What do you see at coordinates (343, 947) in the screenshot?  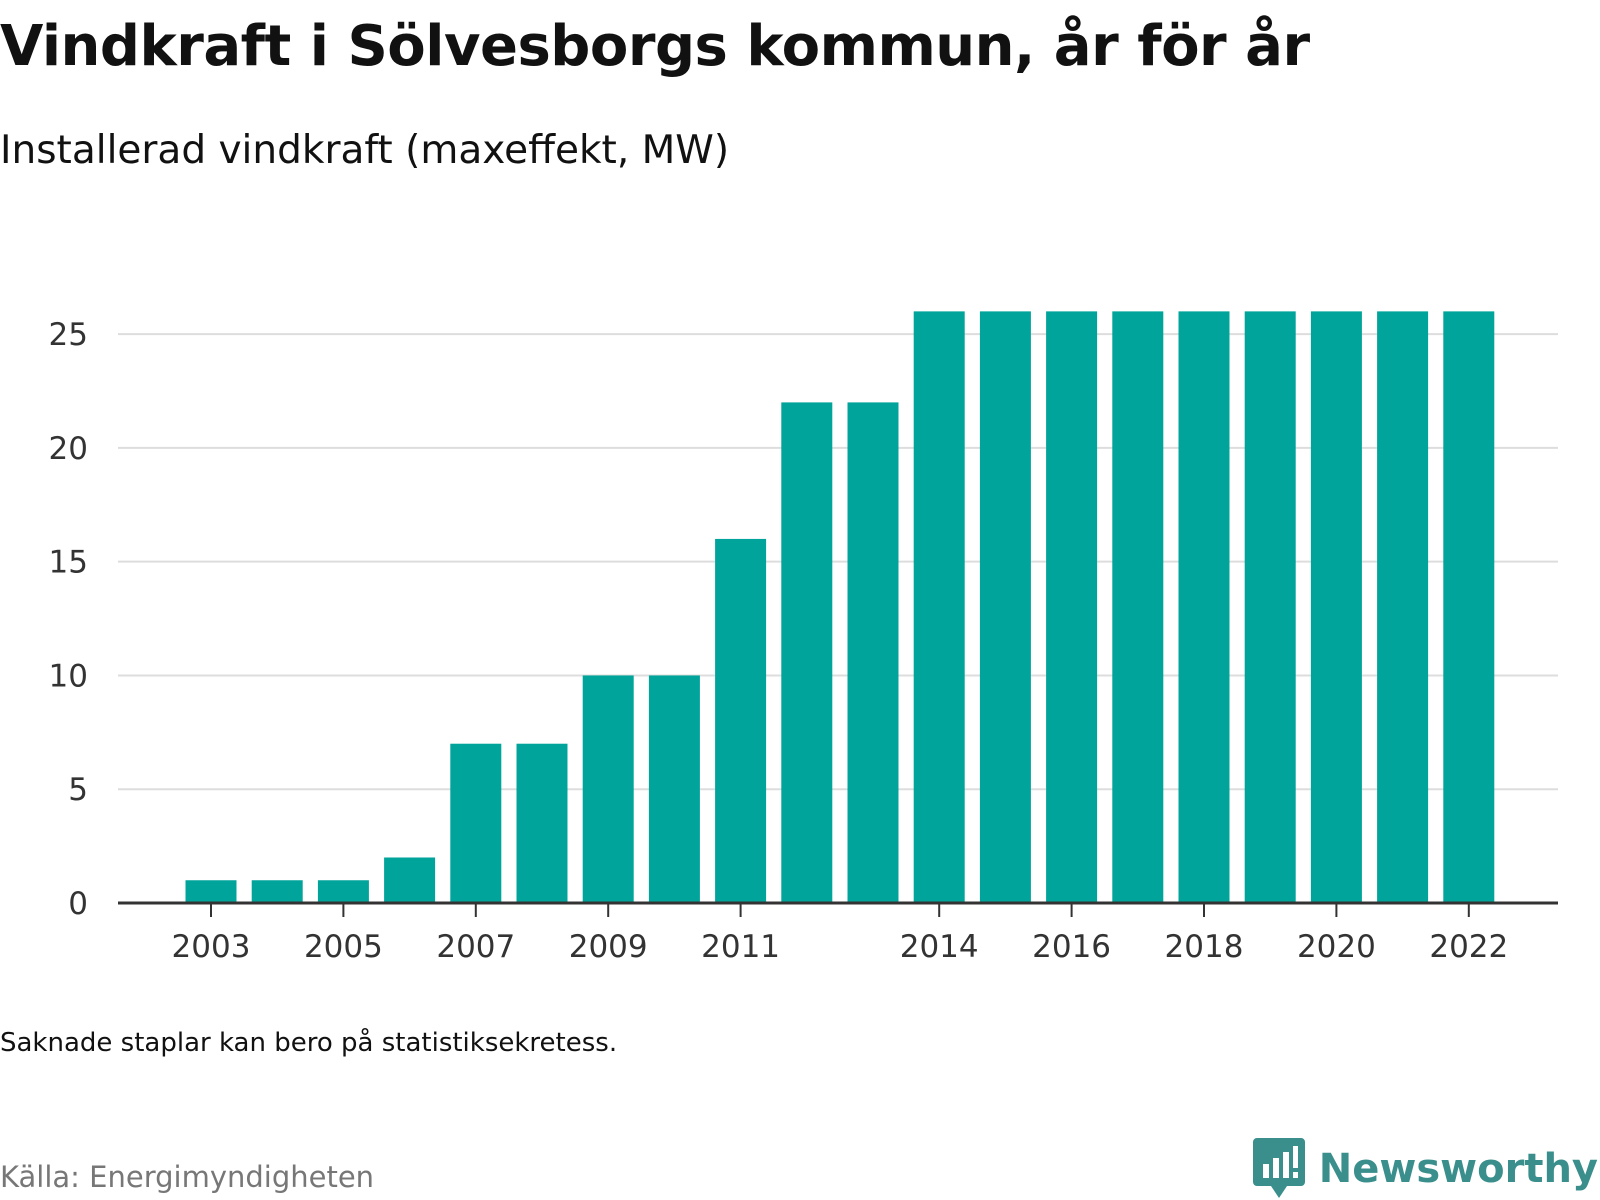 I see `x-tick-label: 2005` at bounding box center [343, 947].